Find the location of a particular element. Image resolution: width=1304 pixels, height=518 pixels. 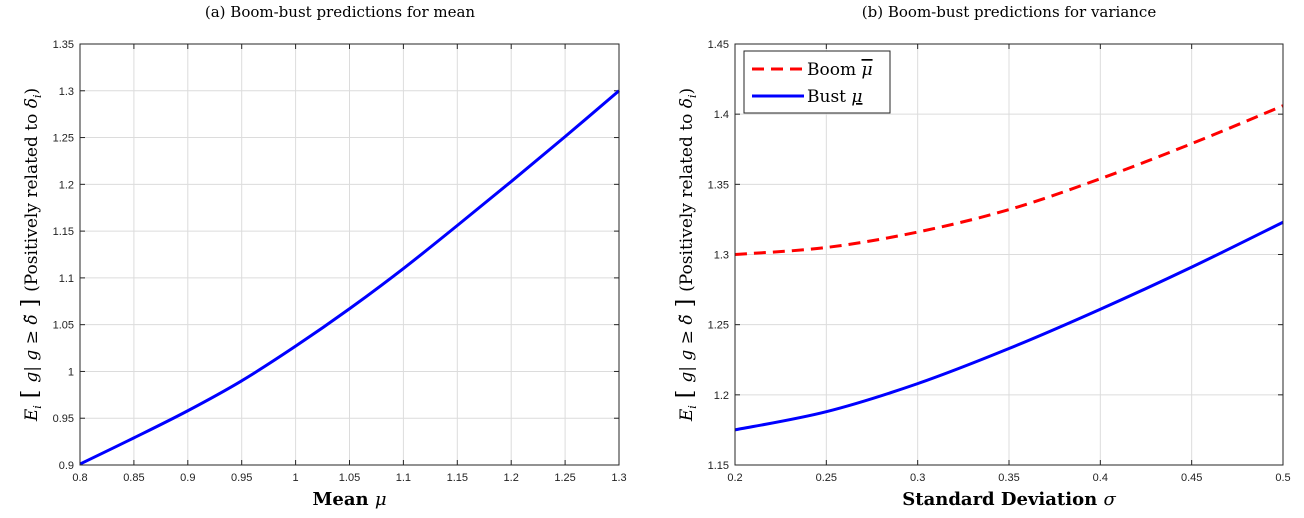

x-tick-label: 0.85 is located at coordinates (133, 478).